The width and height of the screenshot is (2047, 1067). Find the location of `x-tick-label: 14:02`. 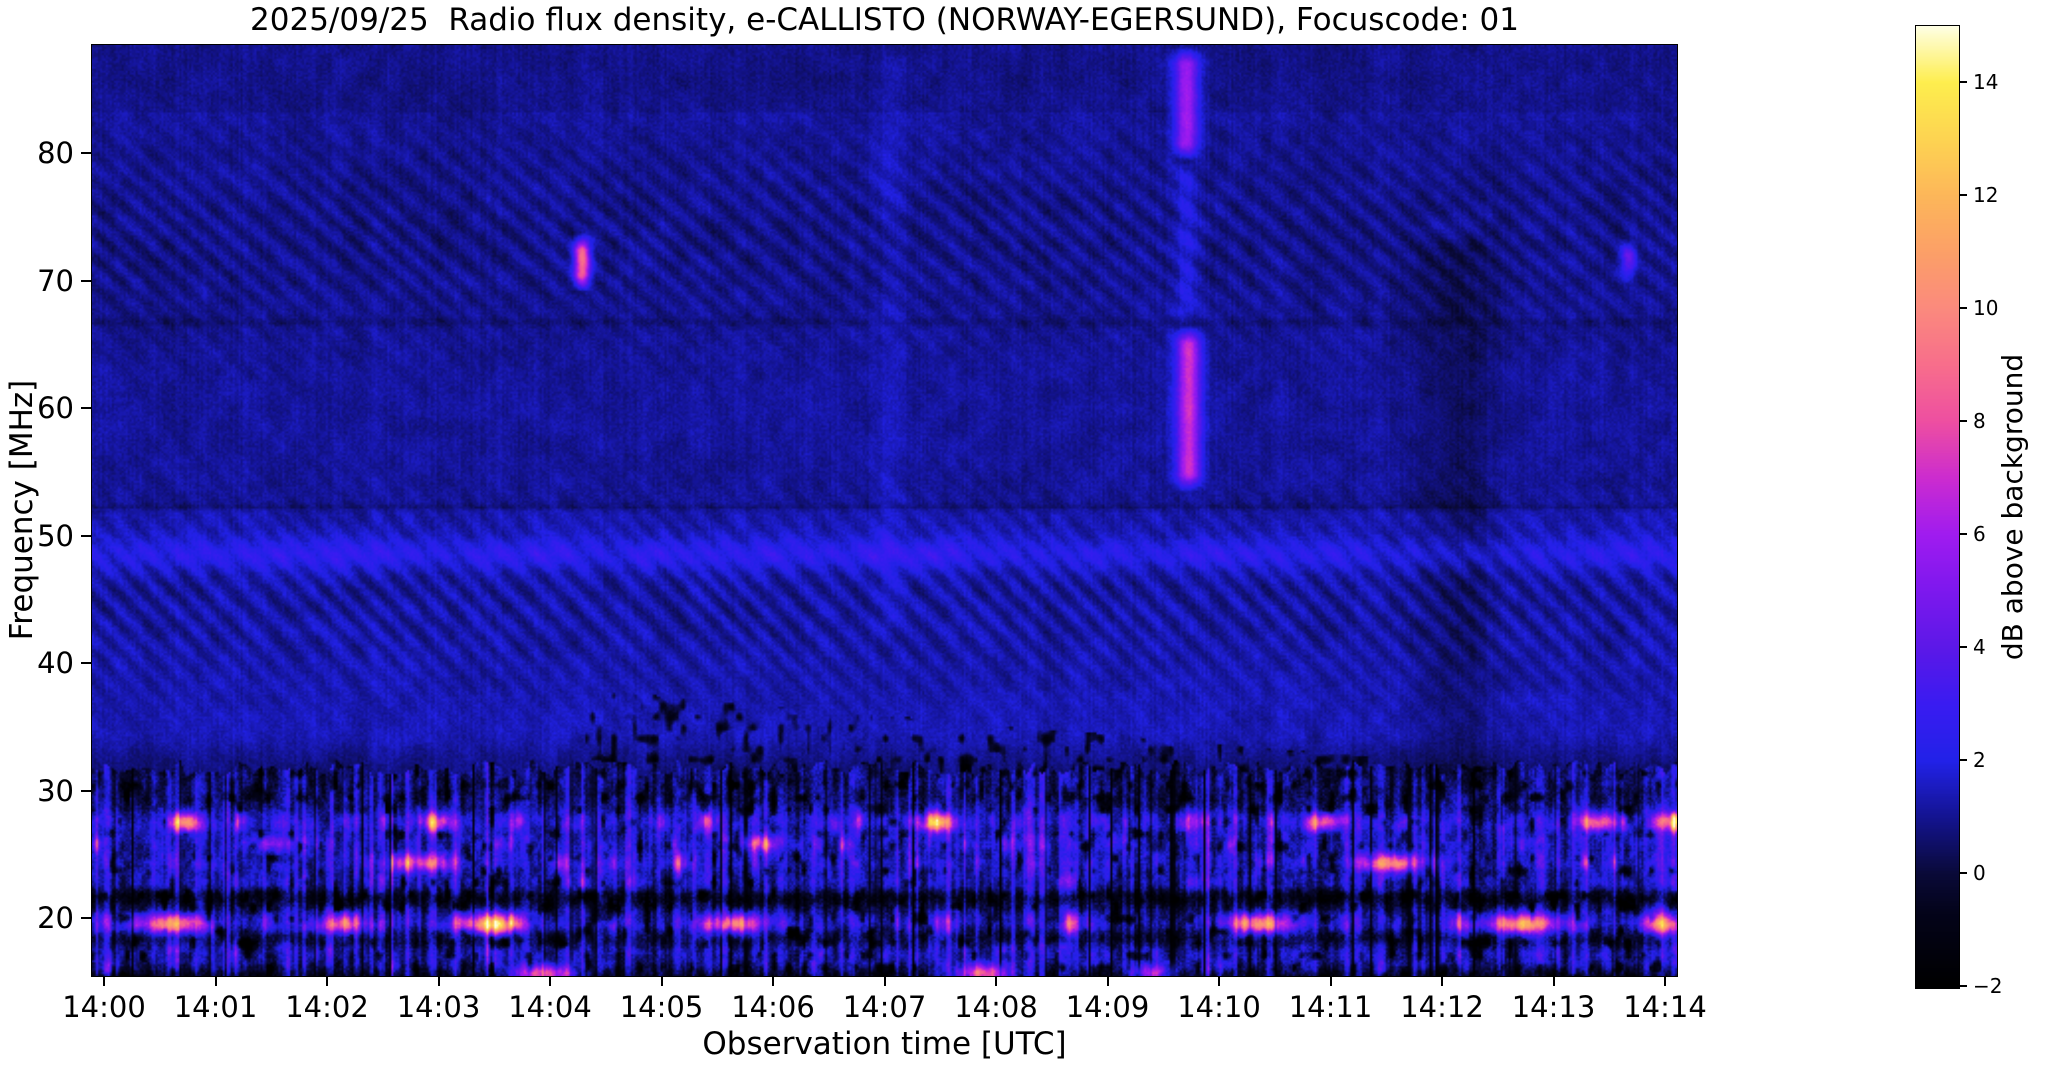

x-tick-label: 14:02 is located at coordinates (327, 1007).